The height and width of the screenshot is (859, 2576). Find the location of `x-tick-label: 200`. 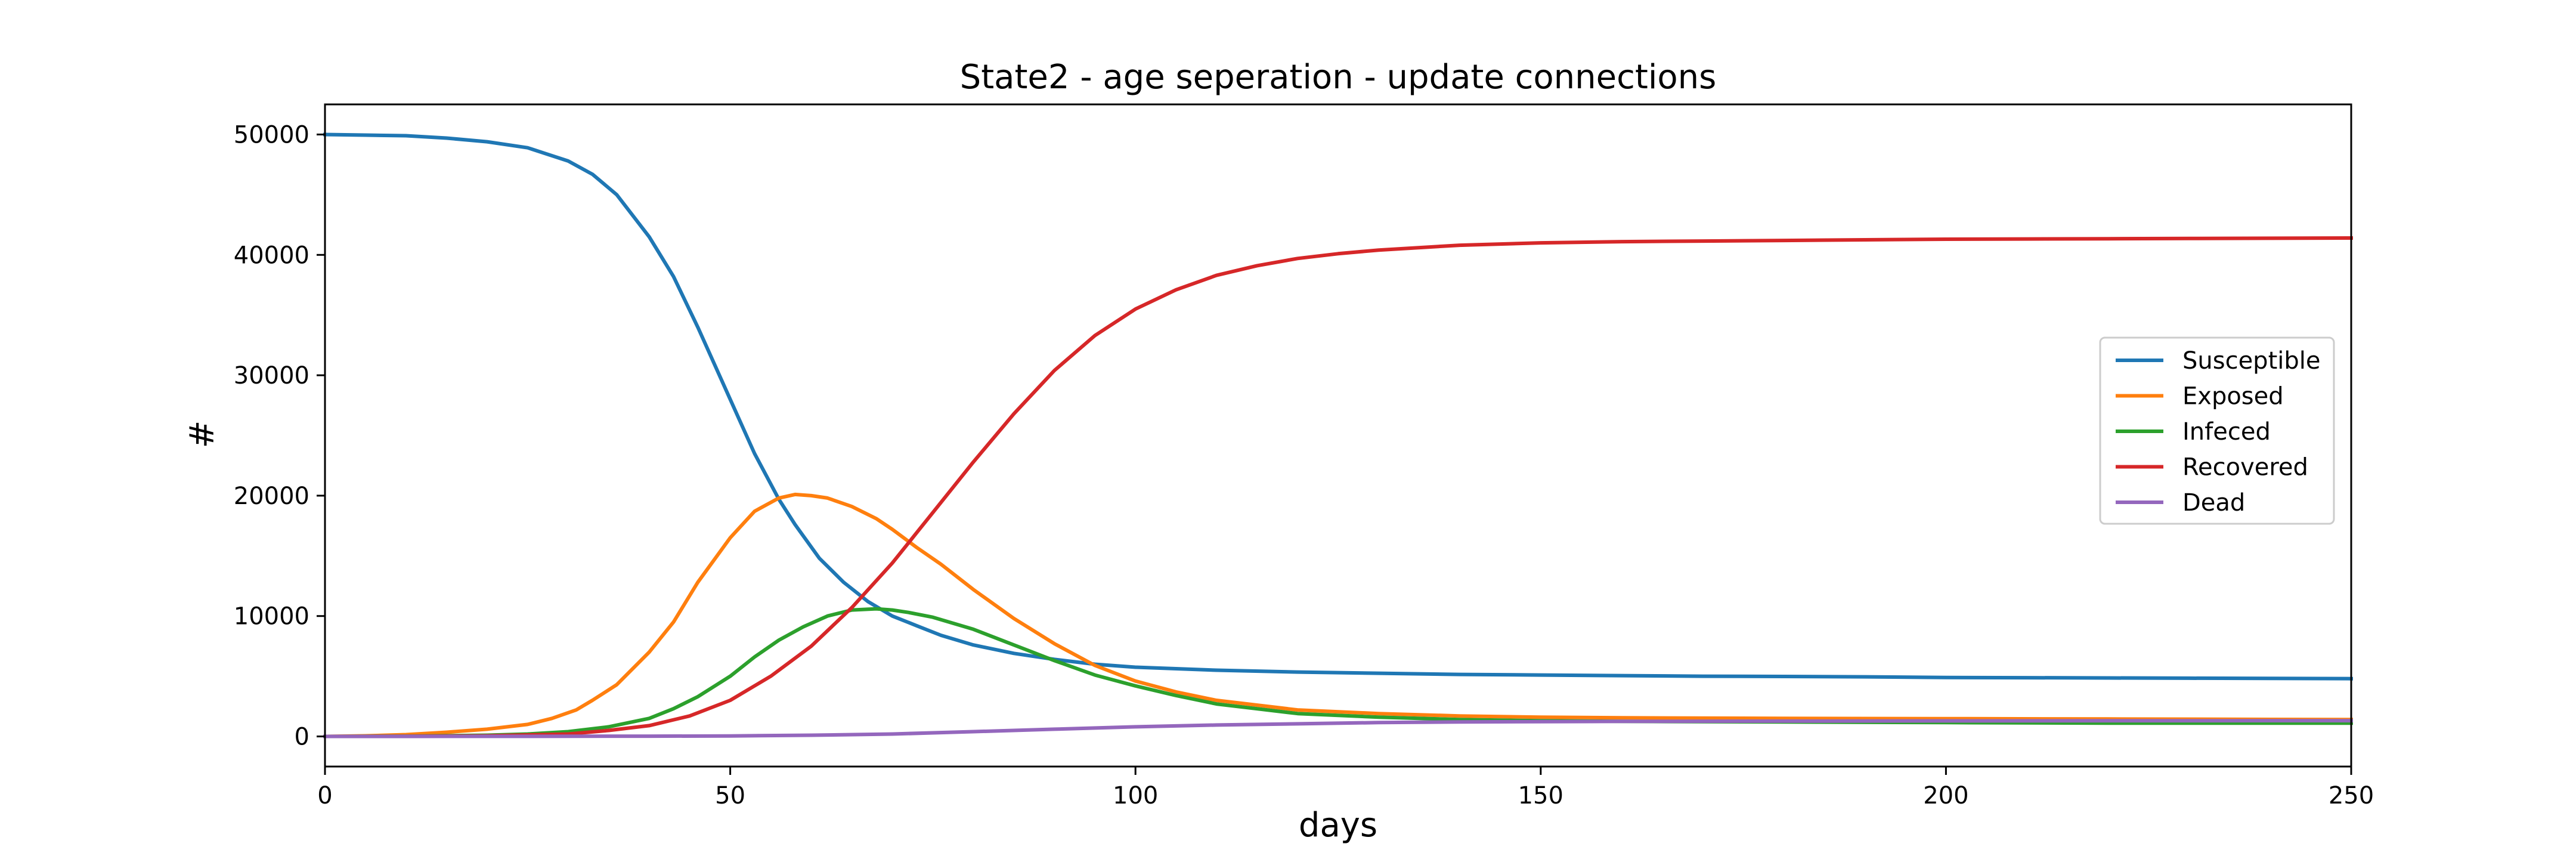

x-tick-label: 200 is located at coordinates (1946, 795).